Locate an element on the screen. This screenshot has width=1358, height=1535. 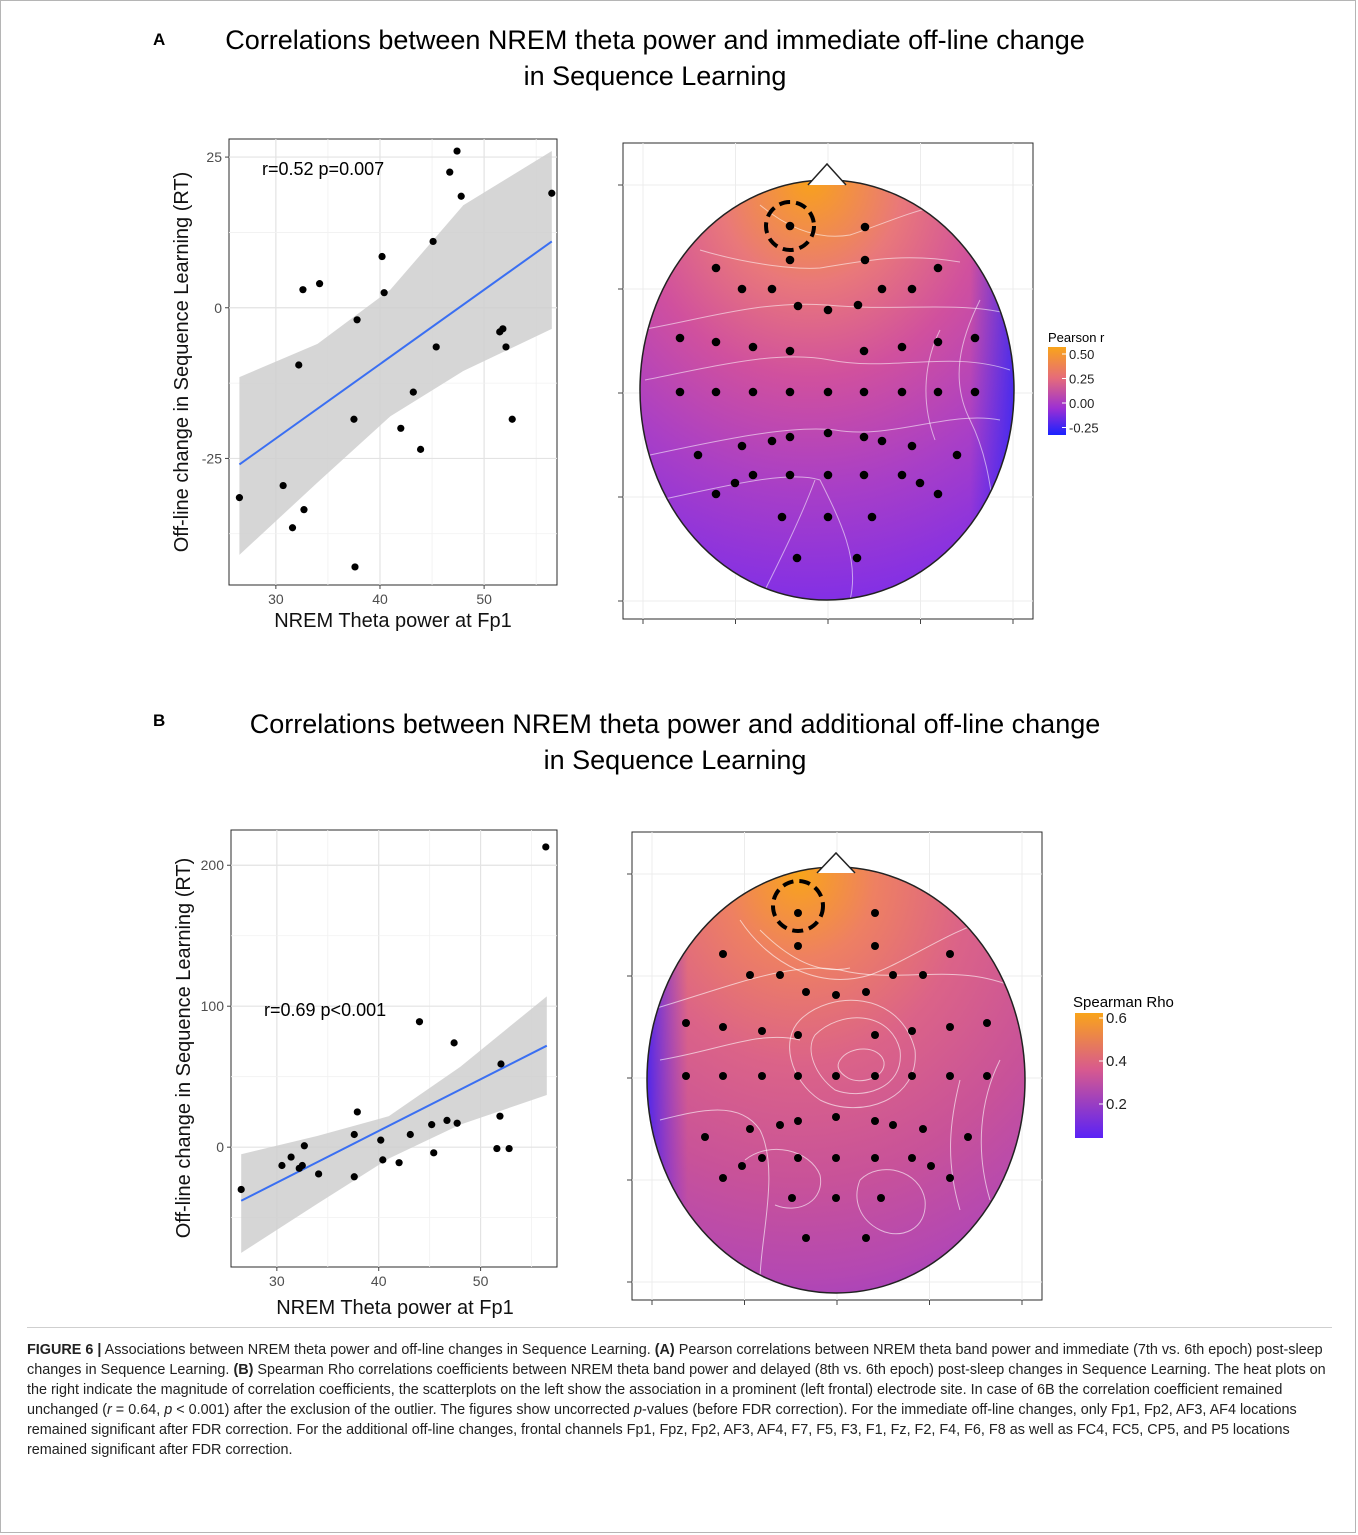
plot-a-stat-annotation: r=0.52 p=0.007 is located at coordinates (323, 169).